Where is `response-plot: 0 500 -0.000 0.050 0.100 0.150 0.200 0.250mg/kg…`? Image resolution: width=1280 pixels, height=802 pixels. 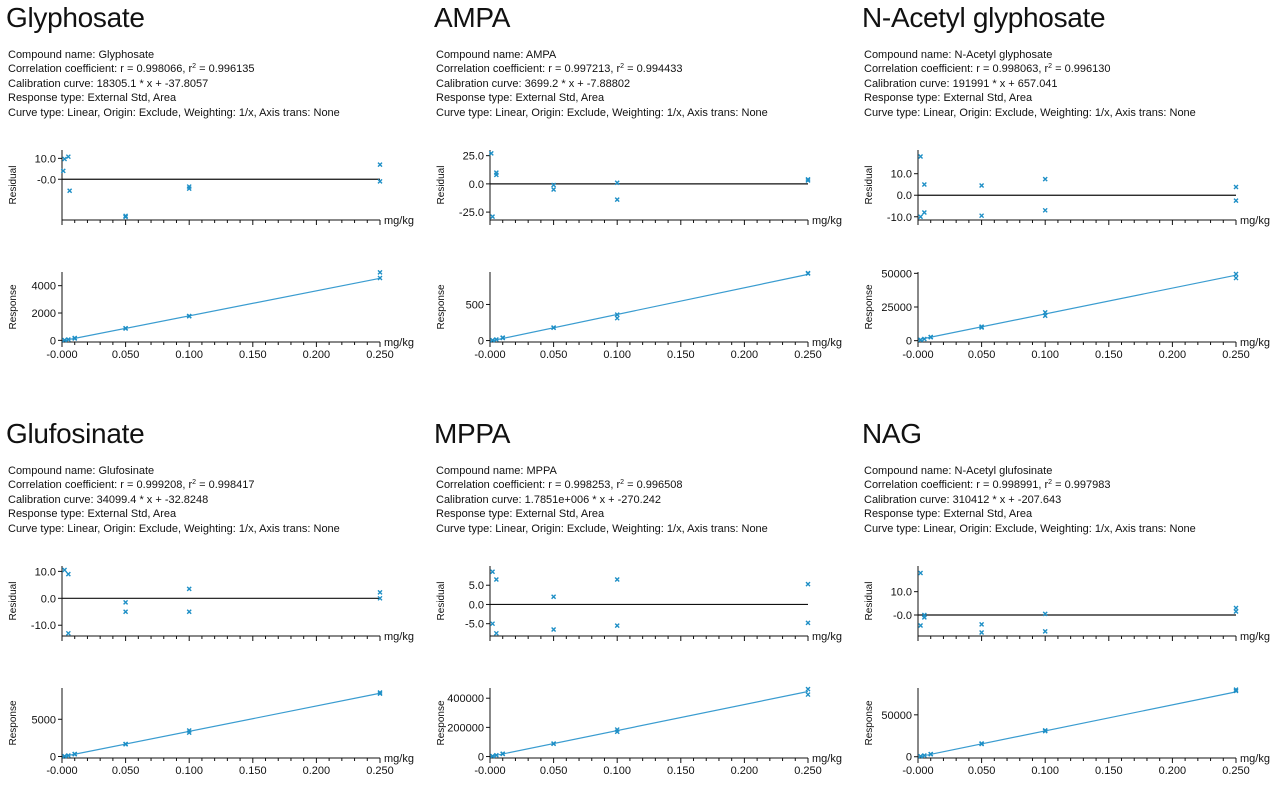
response-plot: 0 500 -0.000 0.050 0.100 0.150 0.200 0.250mg/kg… is located at coordinates (639, 315).